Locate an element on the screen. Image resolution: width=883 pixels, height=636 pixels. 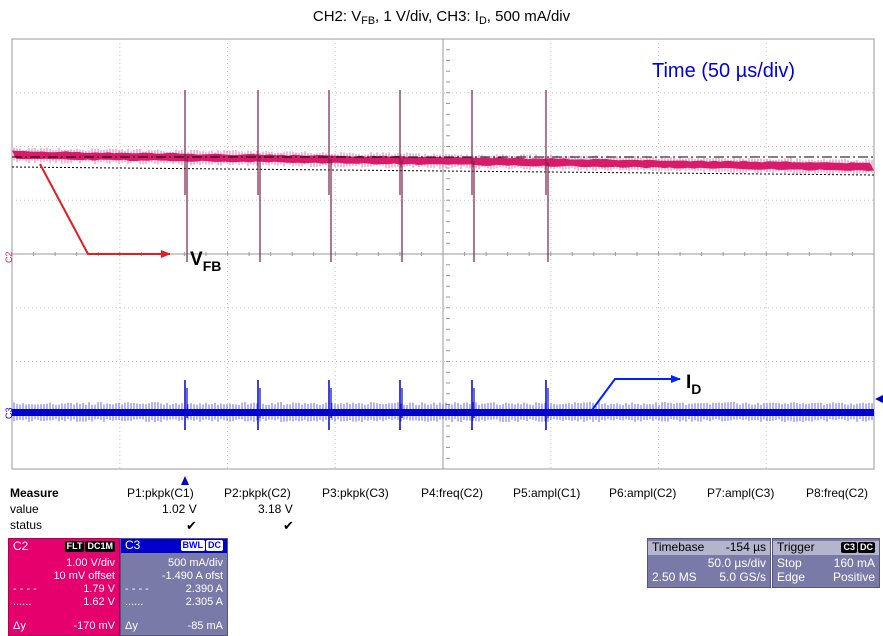
timebase-samples: 2.50 MS is located at coordinates (674, 577).